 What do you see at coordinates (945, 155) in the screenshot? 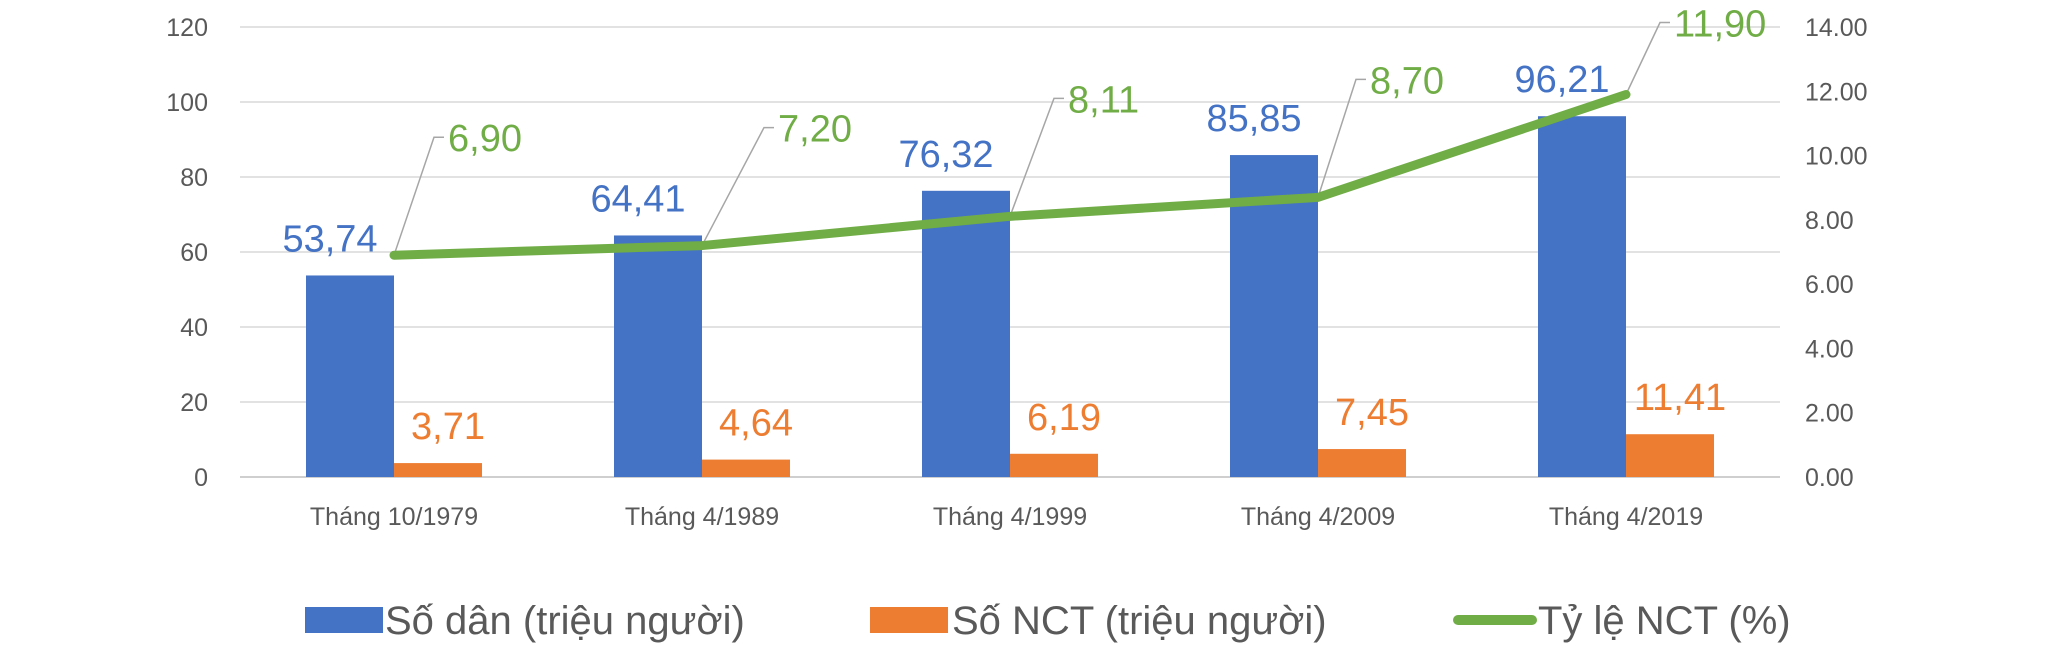
I see `population-data-label: 76,32` at bounding box center [945, 155].